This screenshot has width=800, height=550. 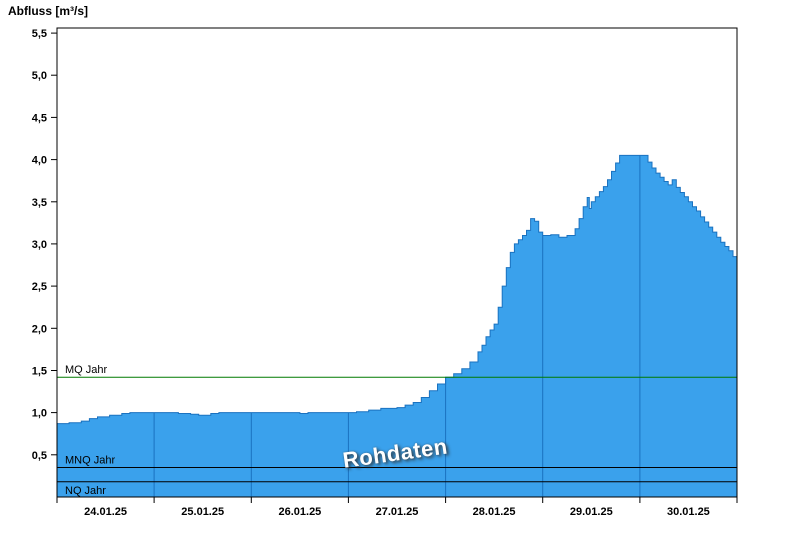 I want to click on y-tick-label: 3,0, so click(x=39, y=245).